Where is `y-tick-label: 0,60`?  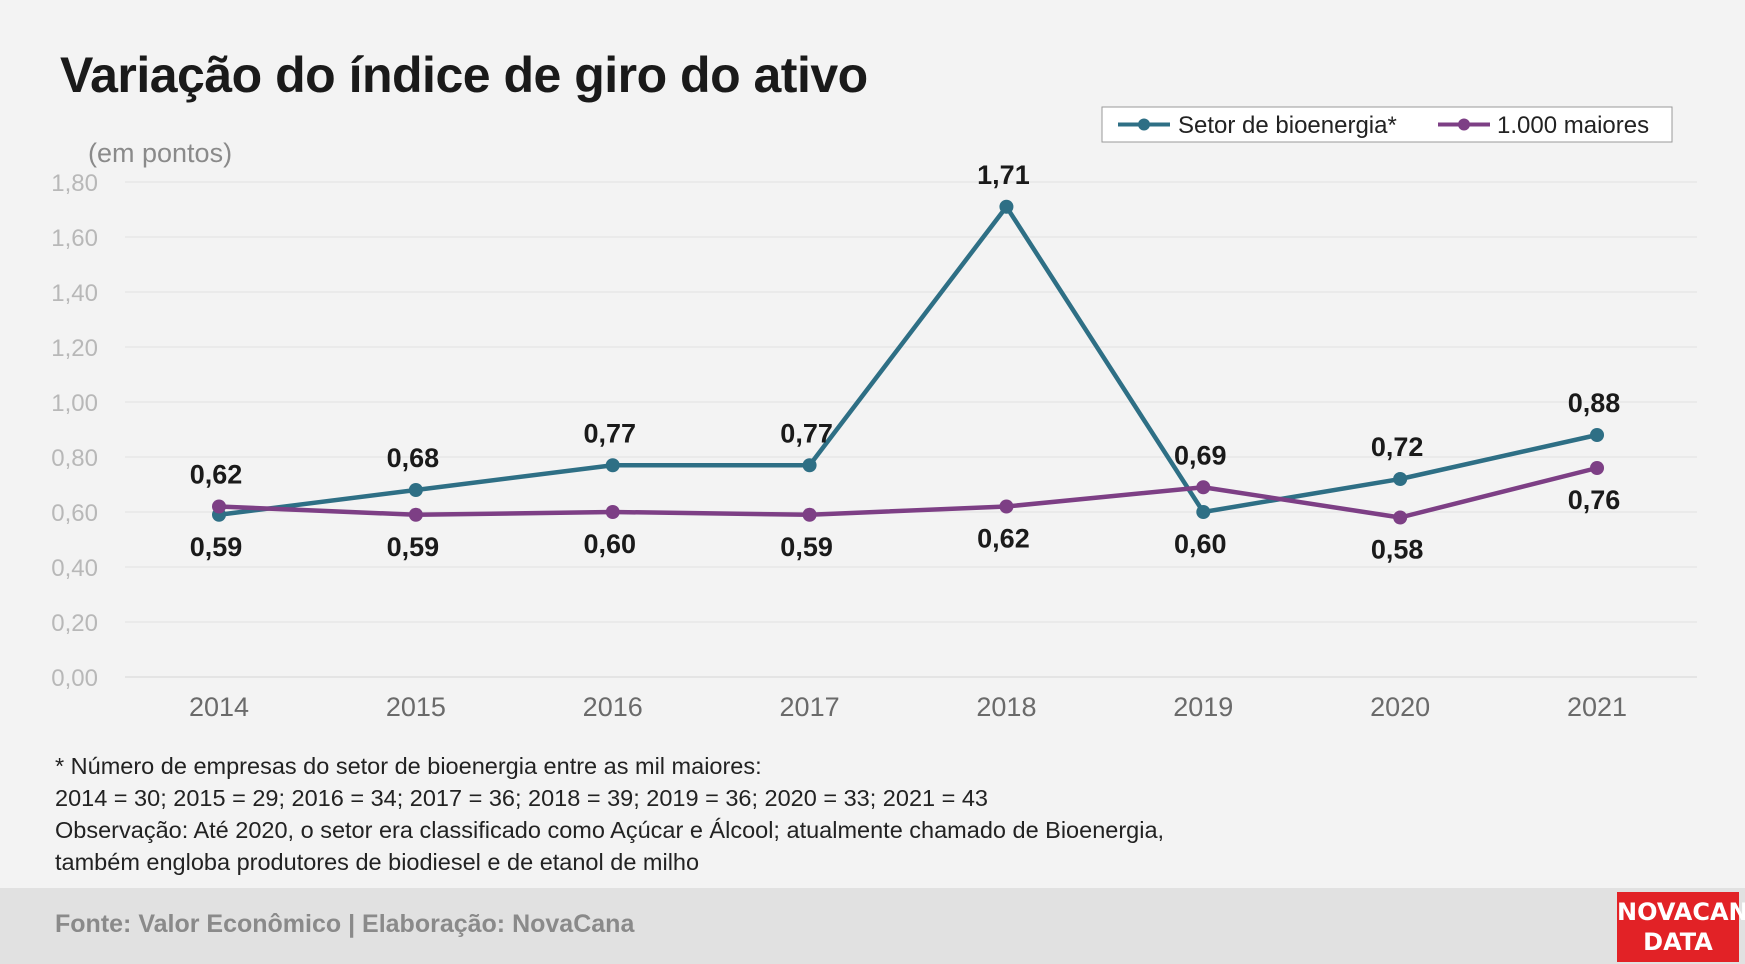
y-tick-label: 0,60 is located at coordinates (74, 513).